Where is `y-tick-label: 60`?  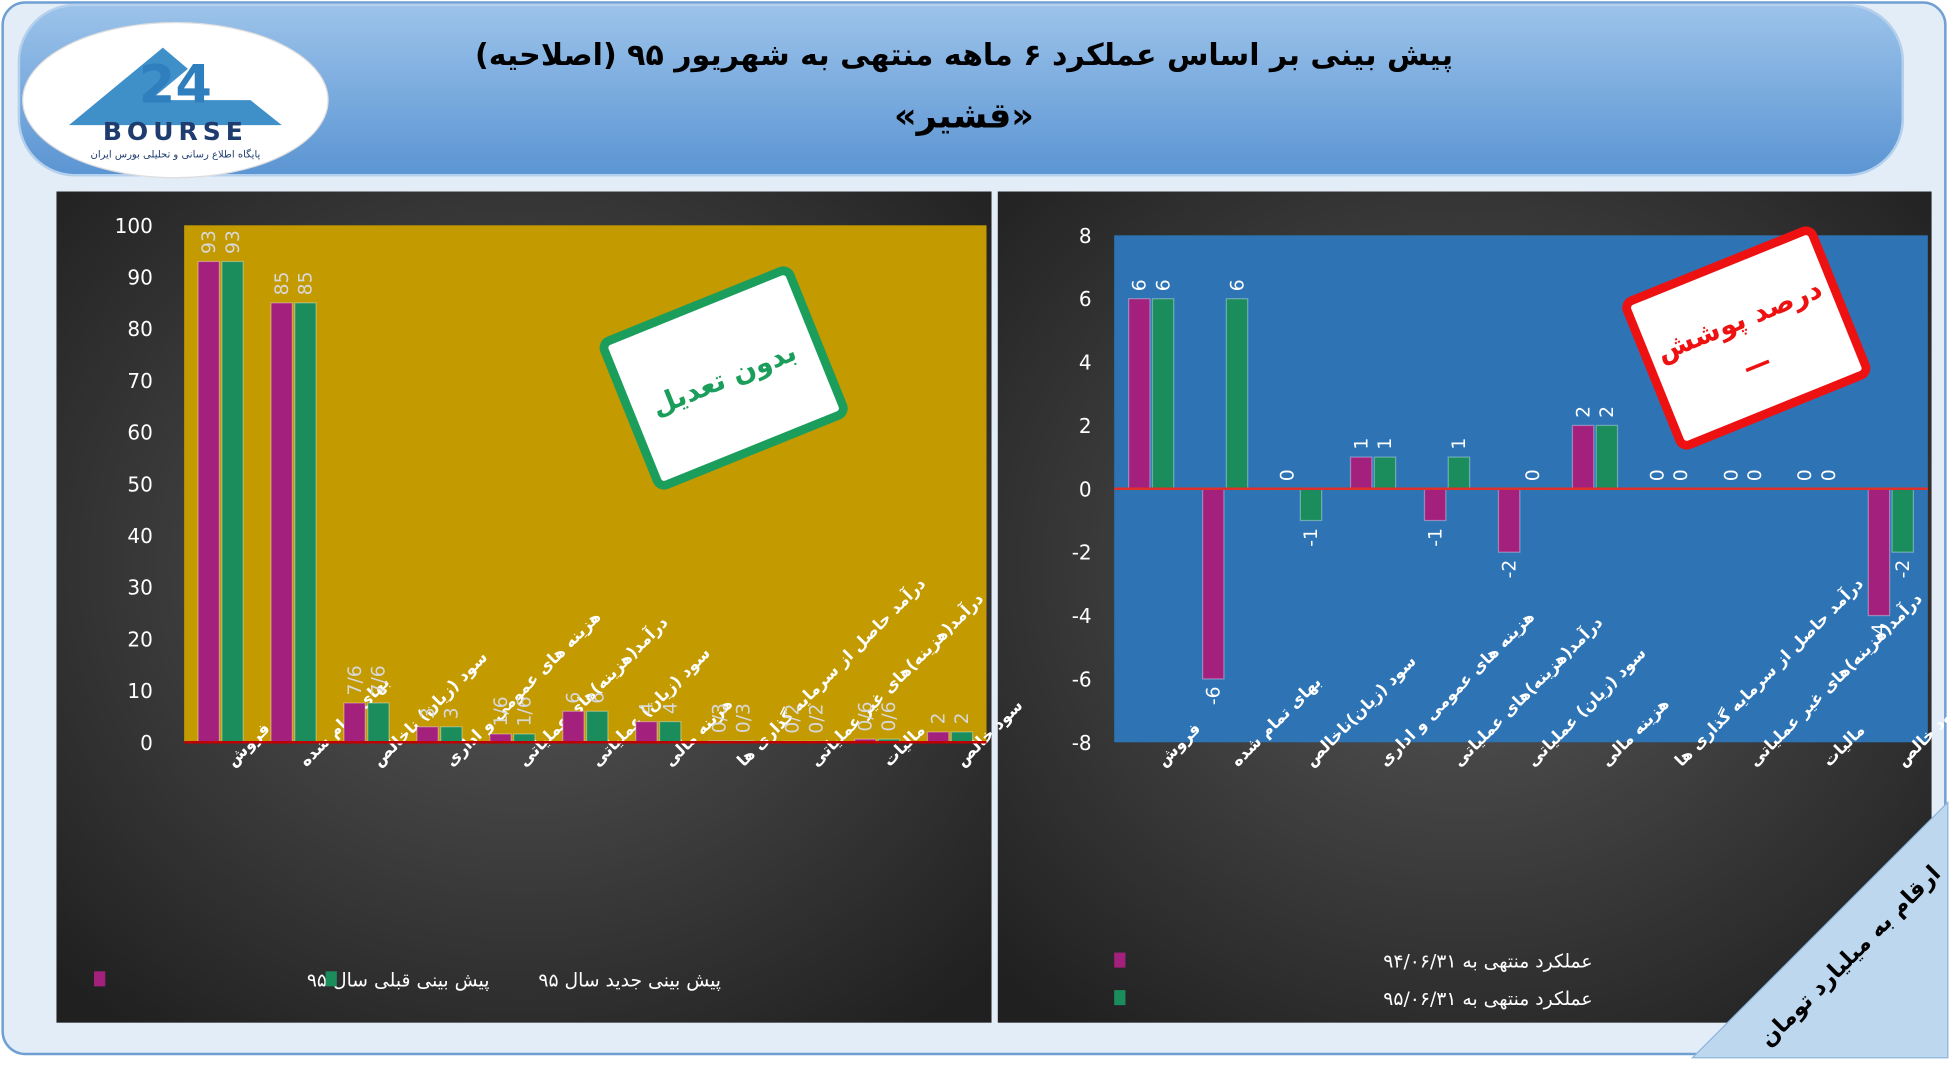 y-tick-label: 60 is located at coordinates (139, 433).